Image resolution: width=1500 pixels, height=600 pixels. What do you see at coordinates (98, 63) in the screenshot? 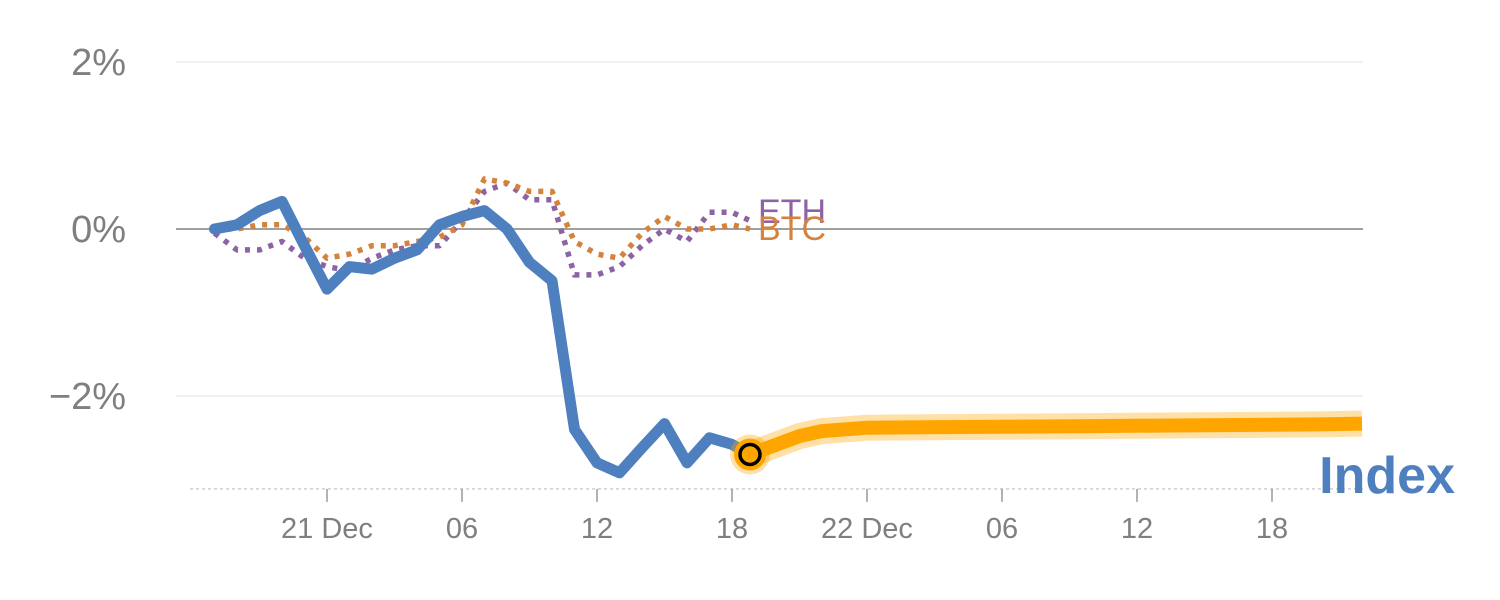
I see `y-tick-label: 2%` at bounding box center [98, 63].